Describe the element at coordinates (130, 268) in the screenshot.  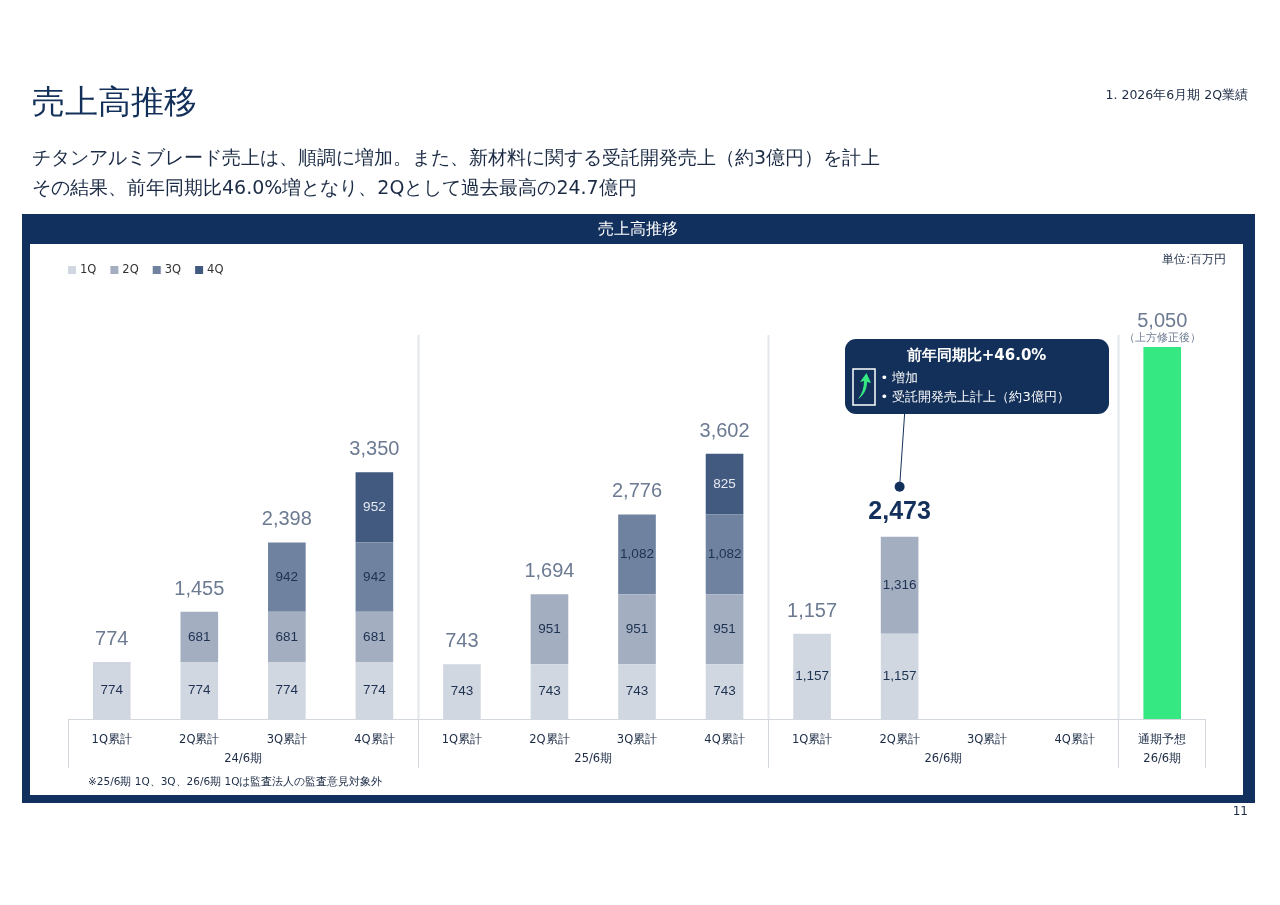
I see `legend-label: 2Q` at that location.